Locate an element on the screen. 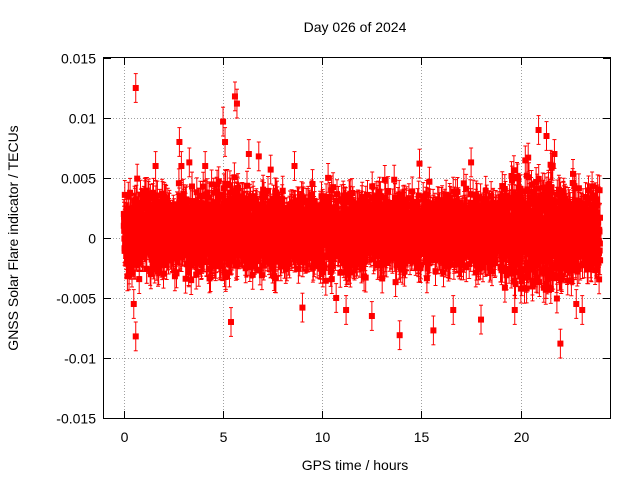 This screenshot has height=480, width=640. y-tick-label: -0.015 is located at coordinates (76, 419).